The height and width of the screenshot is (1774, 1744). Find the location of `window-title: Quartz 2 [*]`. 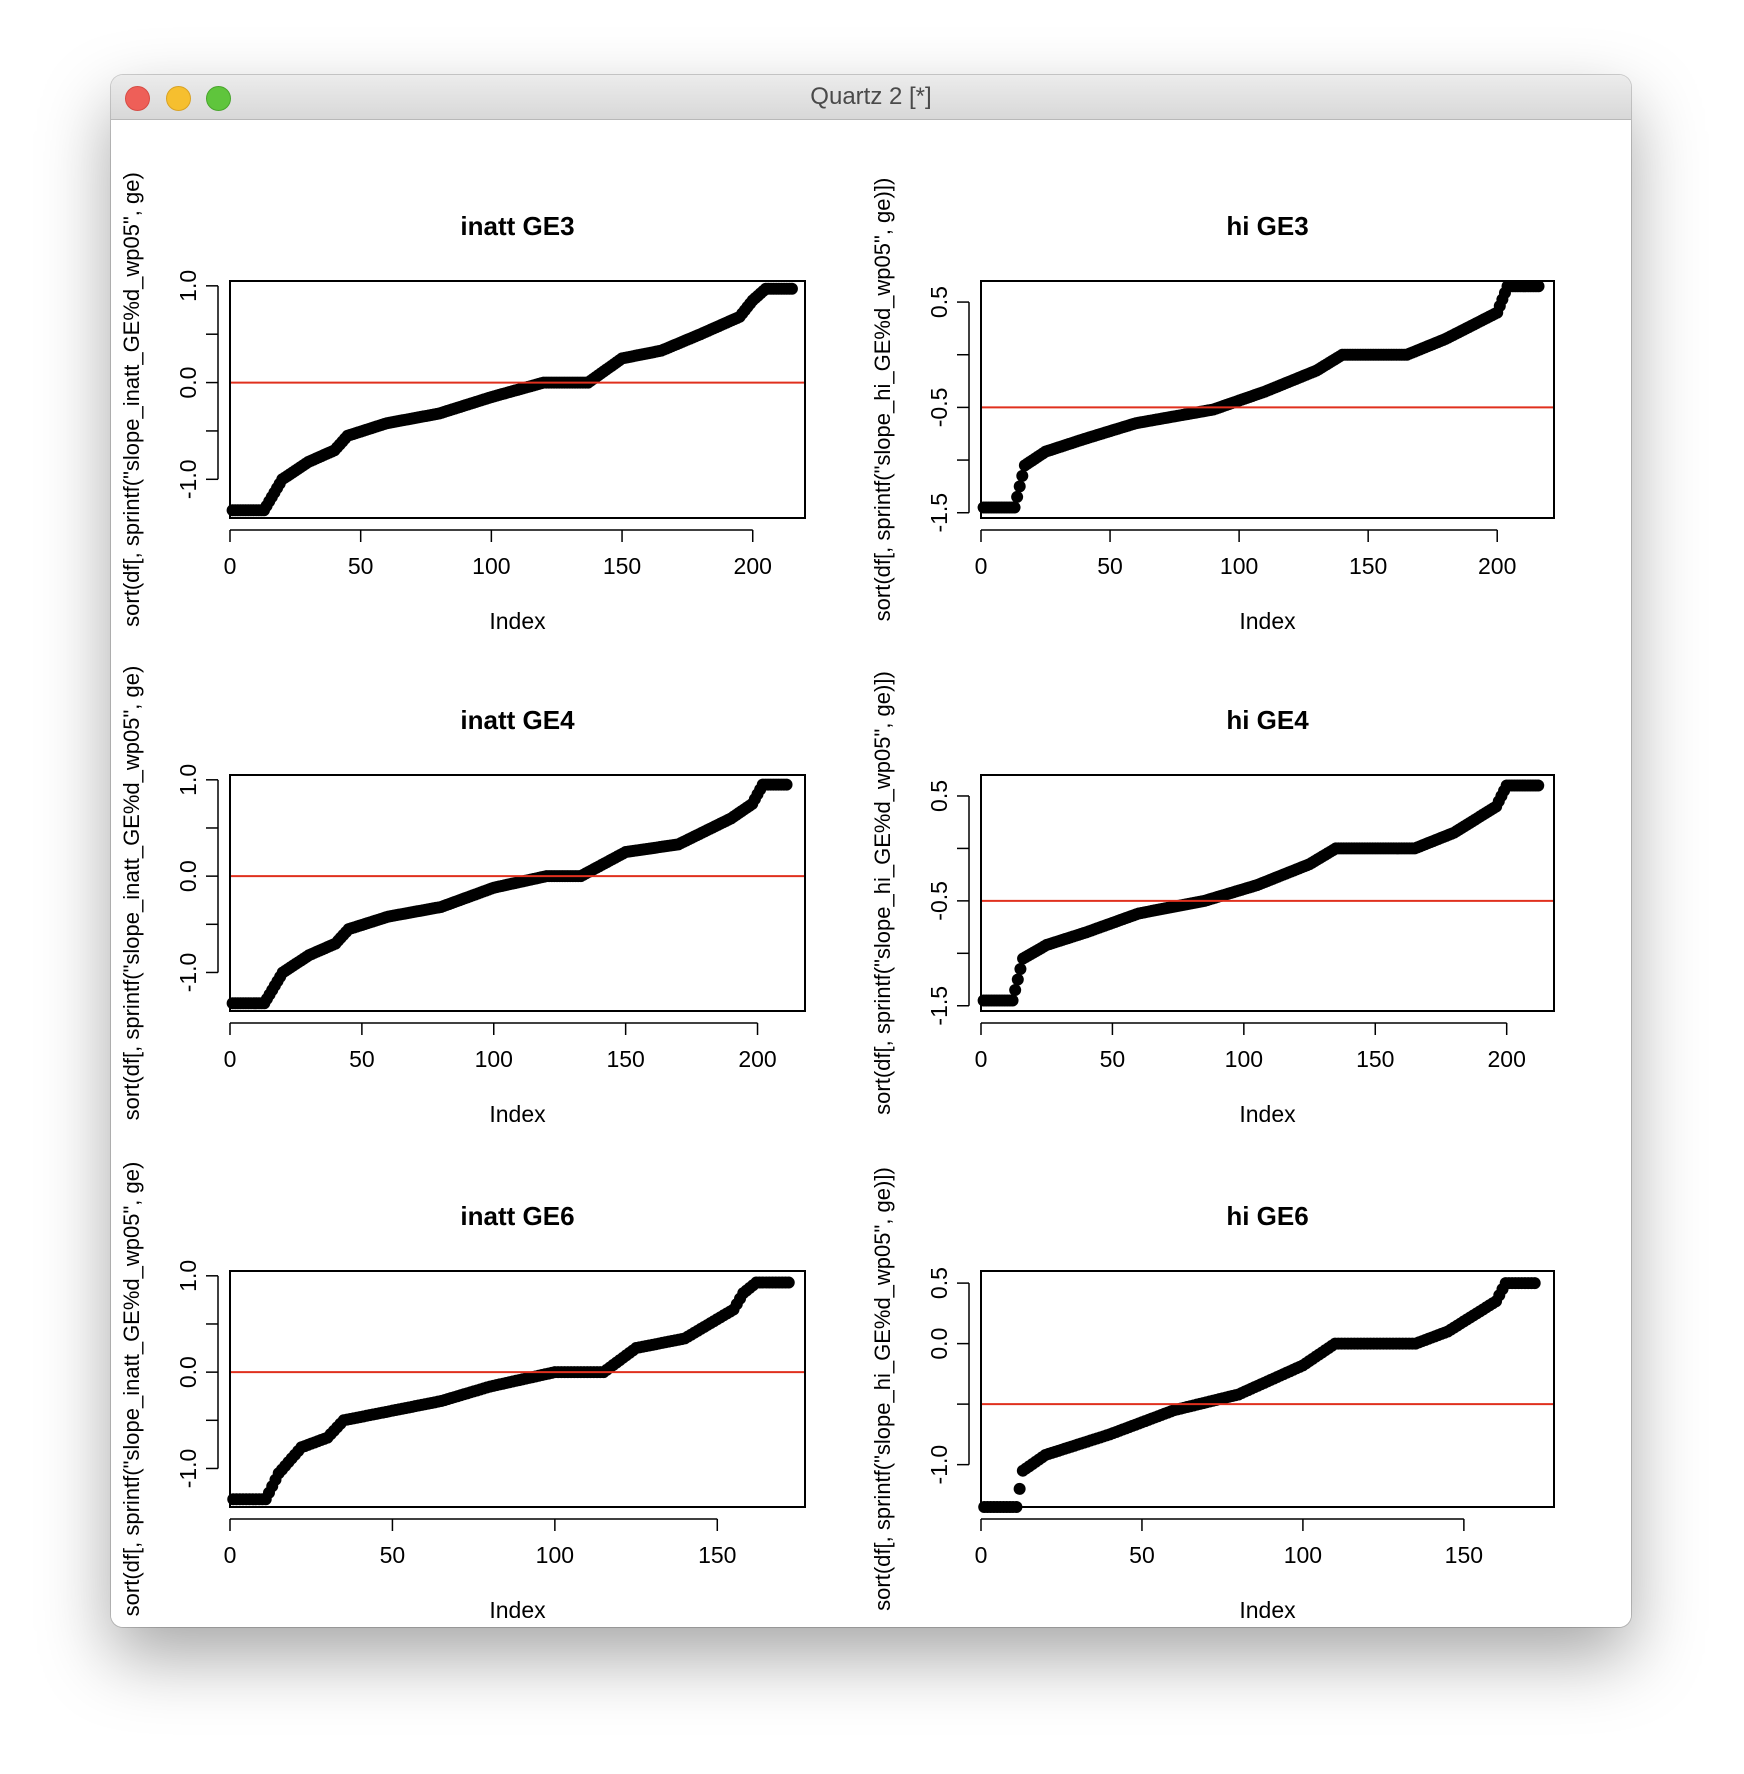

window-title: Quartz 2 [*] is located at coordinates (871, 96).